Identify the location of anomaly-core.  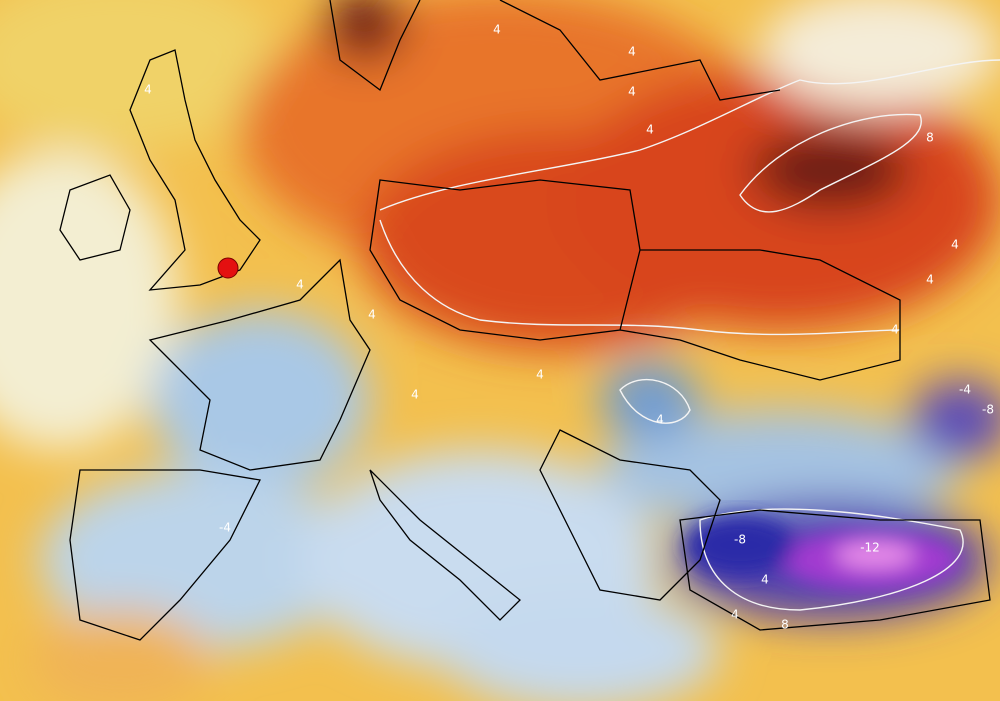
(822, 552).